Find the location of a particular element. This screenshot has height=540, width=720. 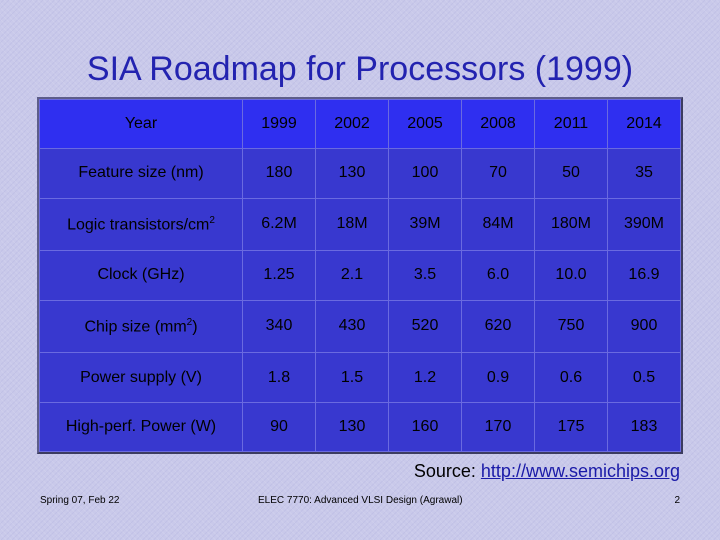

header-cell: 2005 is located at coordinates (425, 124).